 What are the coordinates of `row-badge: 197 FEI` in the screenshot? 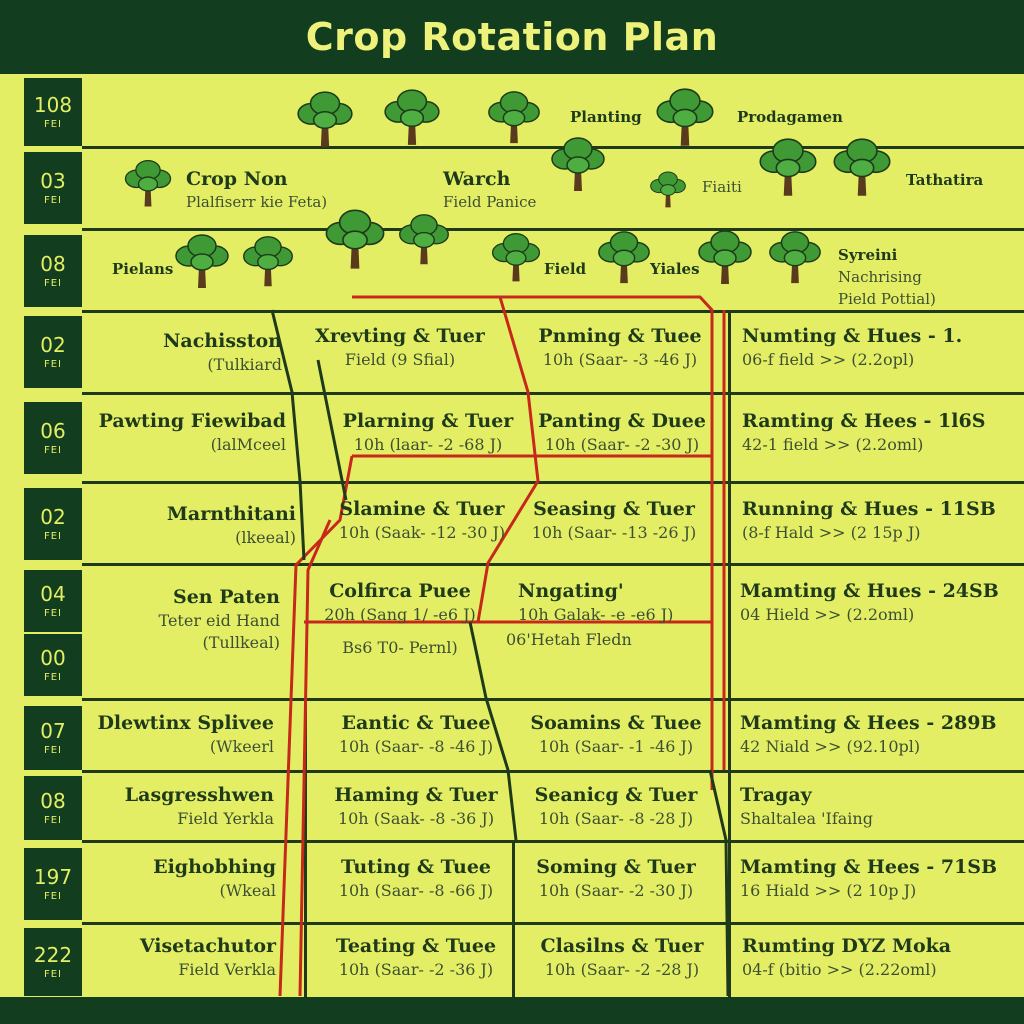 It's located at (53, 884).